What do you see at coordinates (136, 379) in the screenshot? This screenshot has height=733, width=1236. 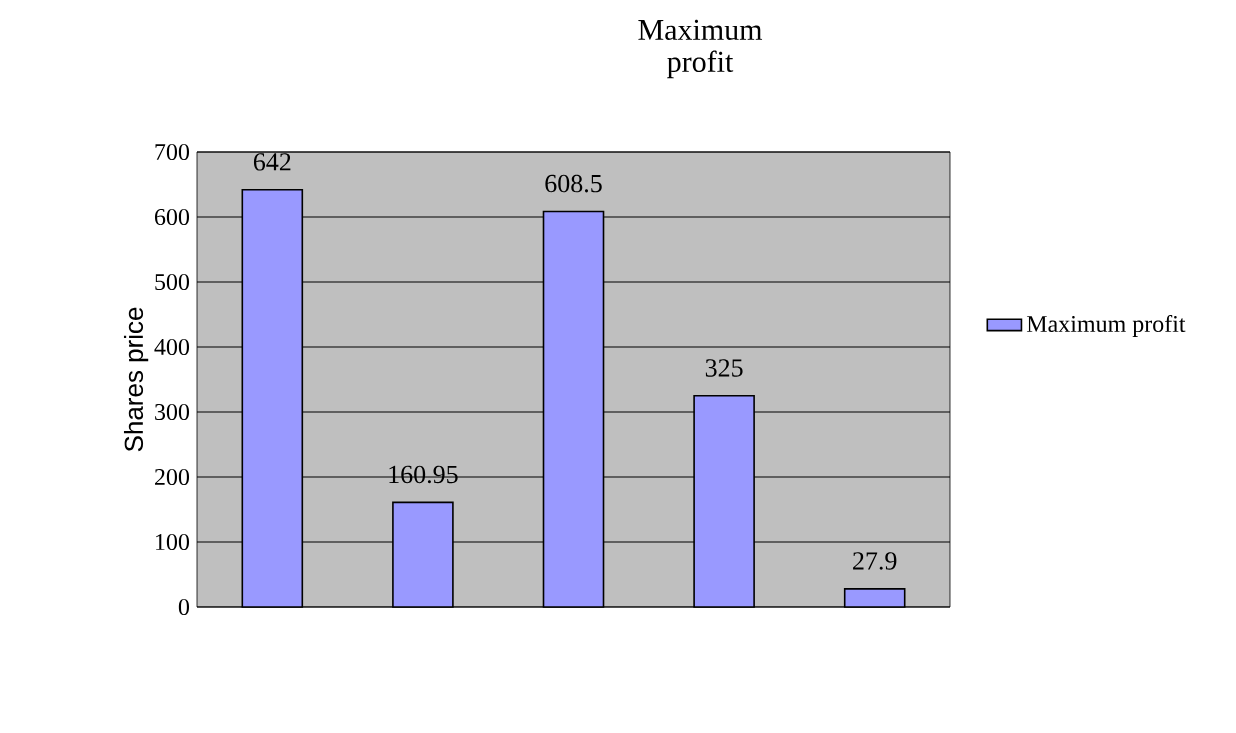 I see `y-axis-title: Shares price` at bounding box center [136, 379].